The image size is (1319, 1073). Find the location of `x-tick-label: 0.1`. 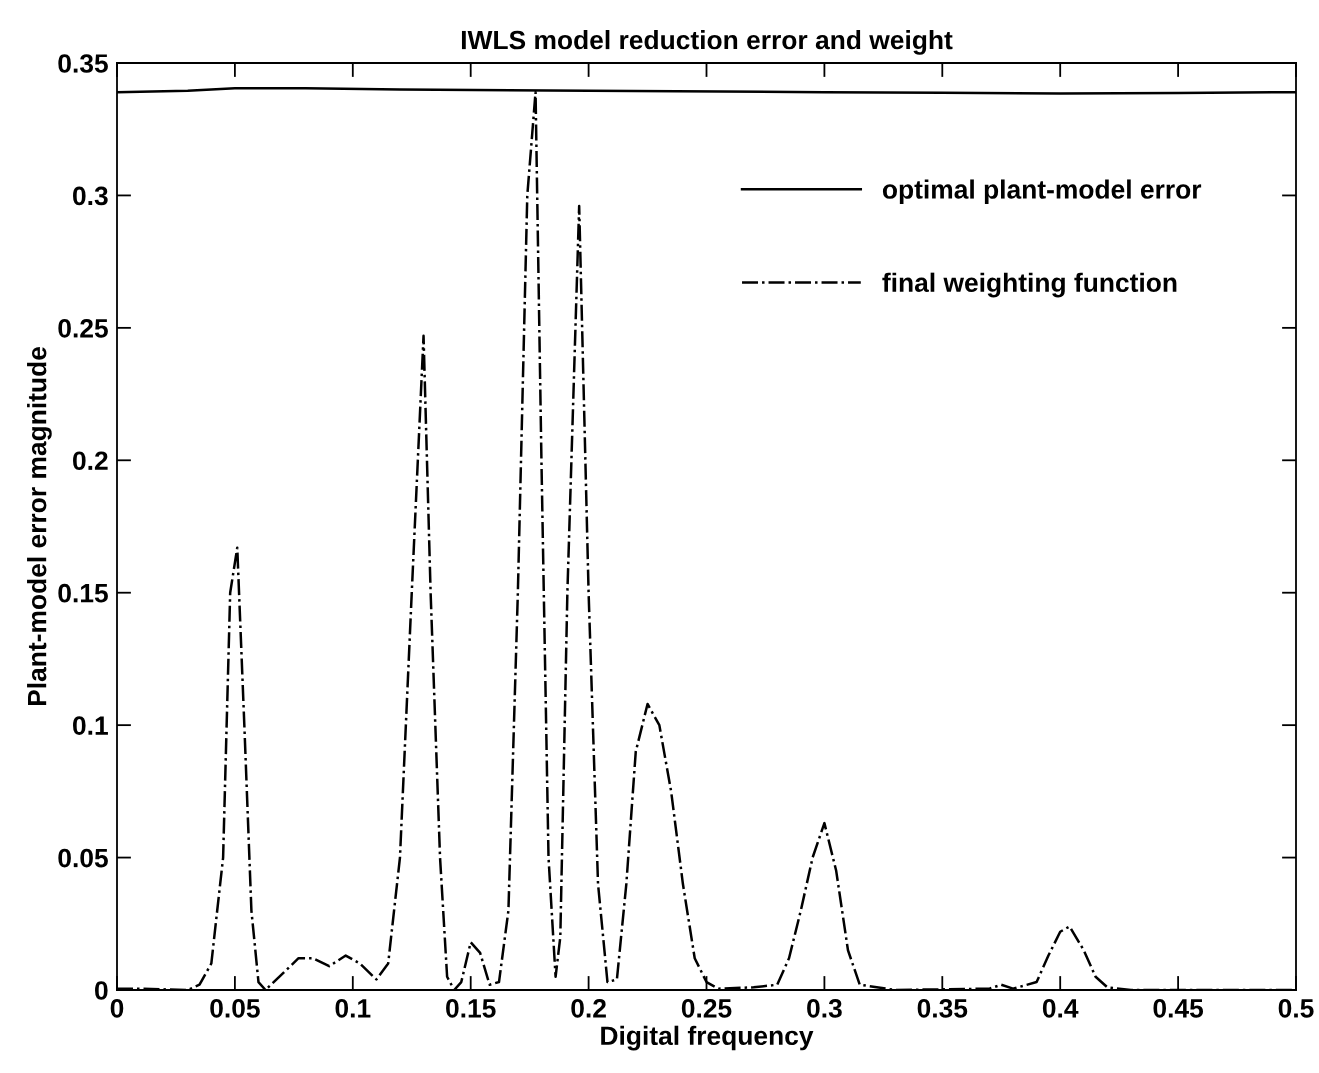

x-tick-label: 0.1 is located at coordinates (353, 1008).